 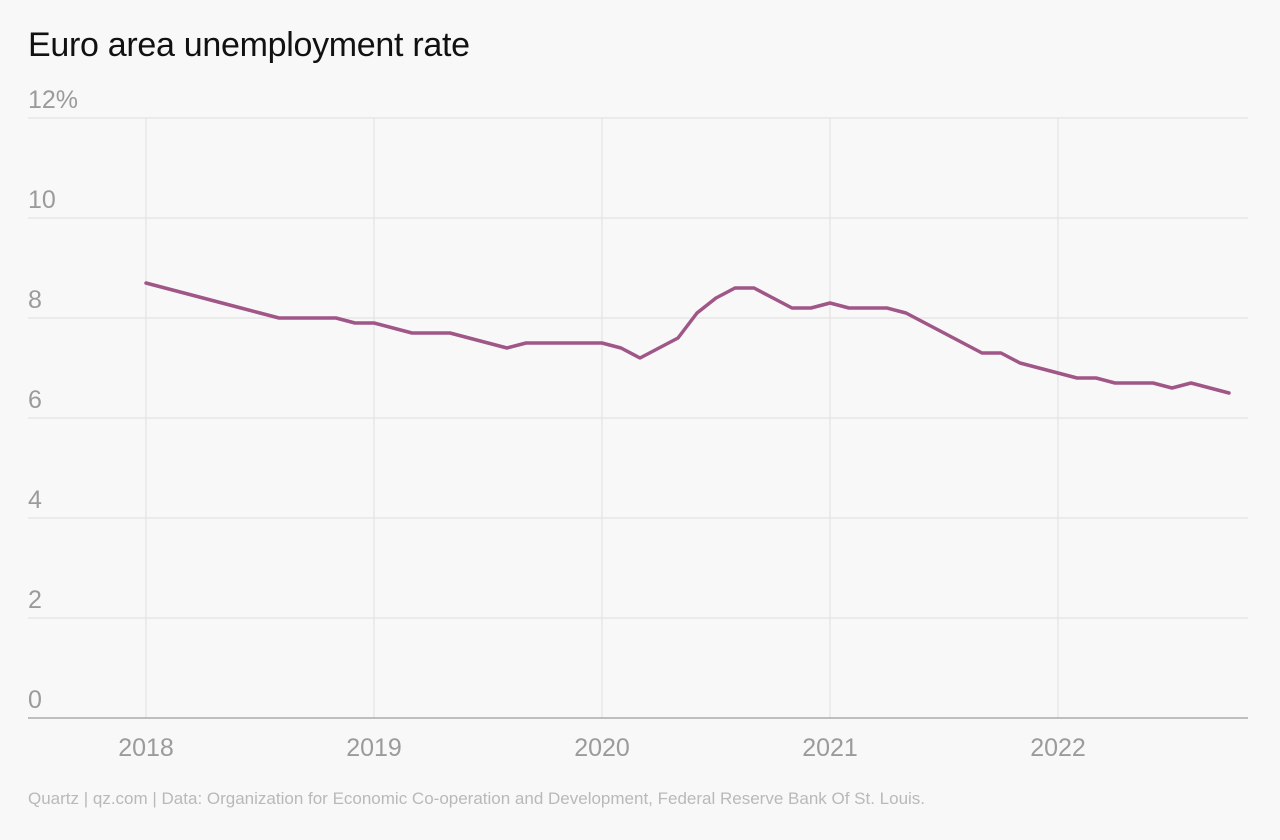 I want to click on series-layer, so click(x=687, y=338).